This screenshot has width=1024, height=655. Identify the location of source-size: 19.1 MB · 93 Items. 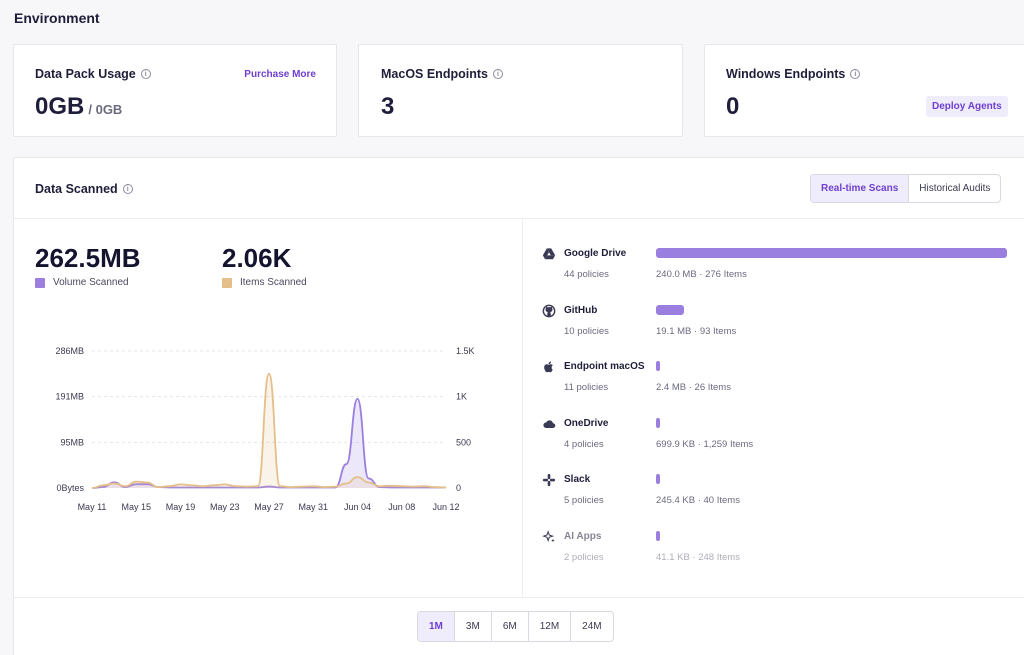
(696, 331).